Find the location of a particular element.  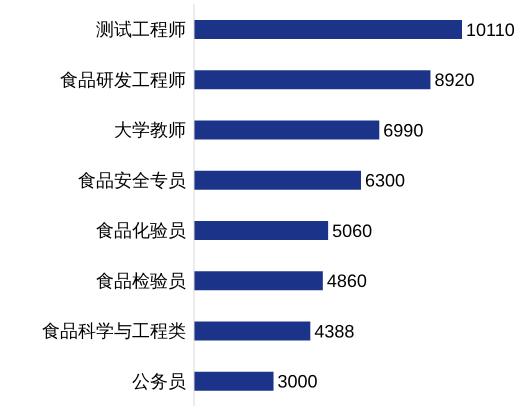

data-label: 6300 is located at coordinates (385, 180).